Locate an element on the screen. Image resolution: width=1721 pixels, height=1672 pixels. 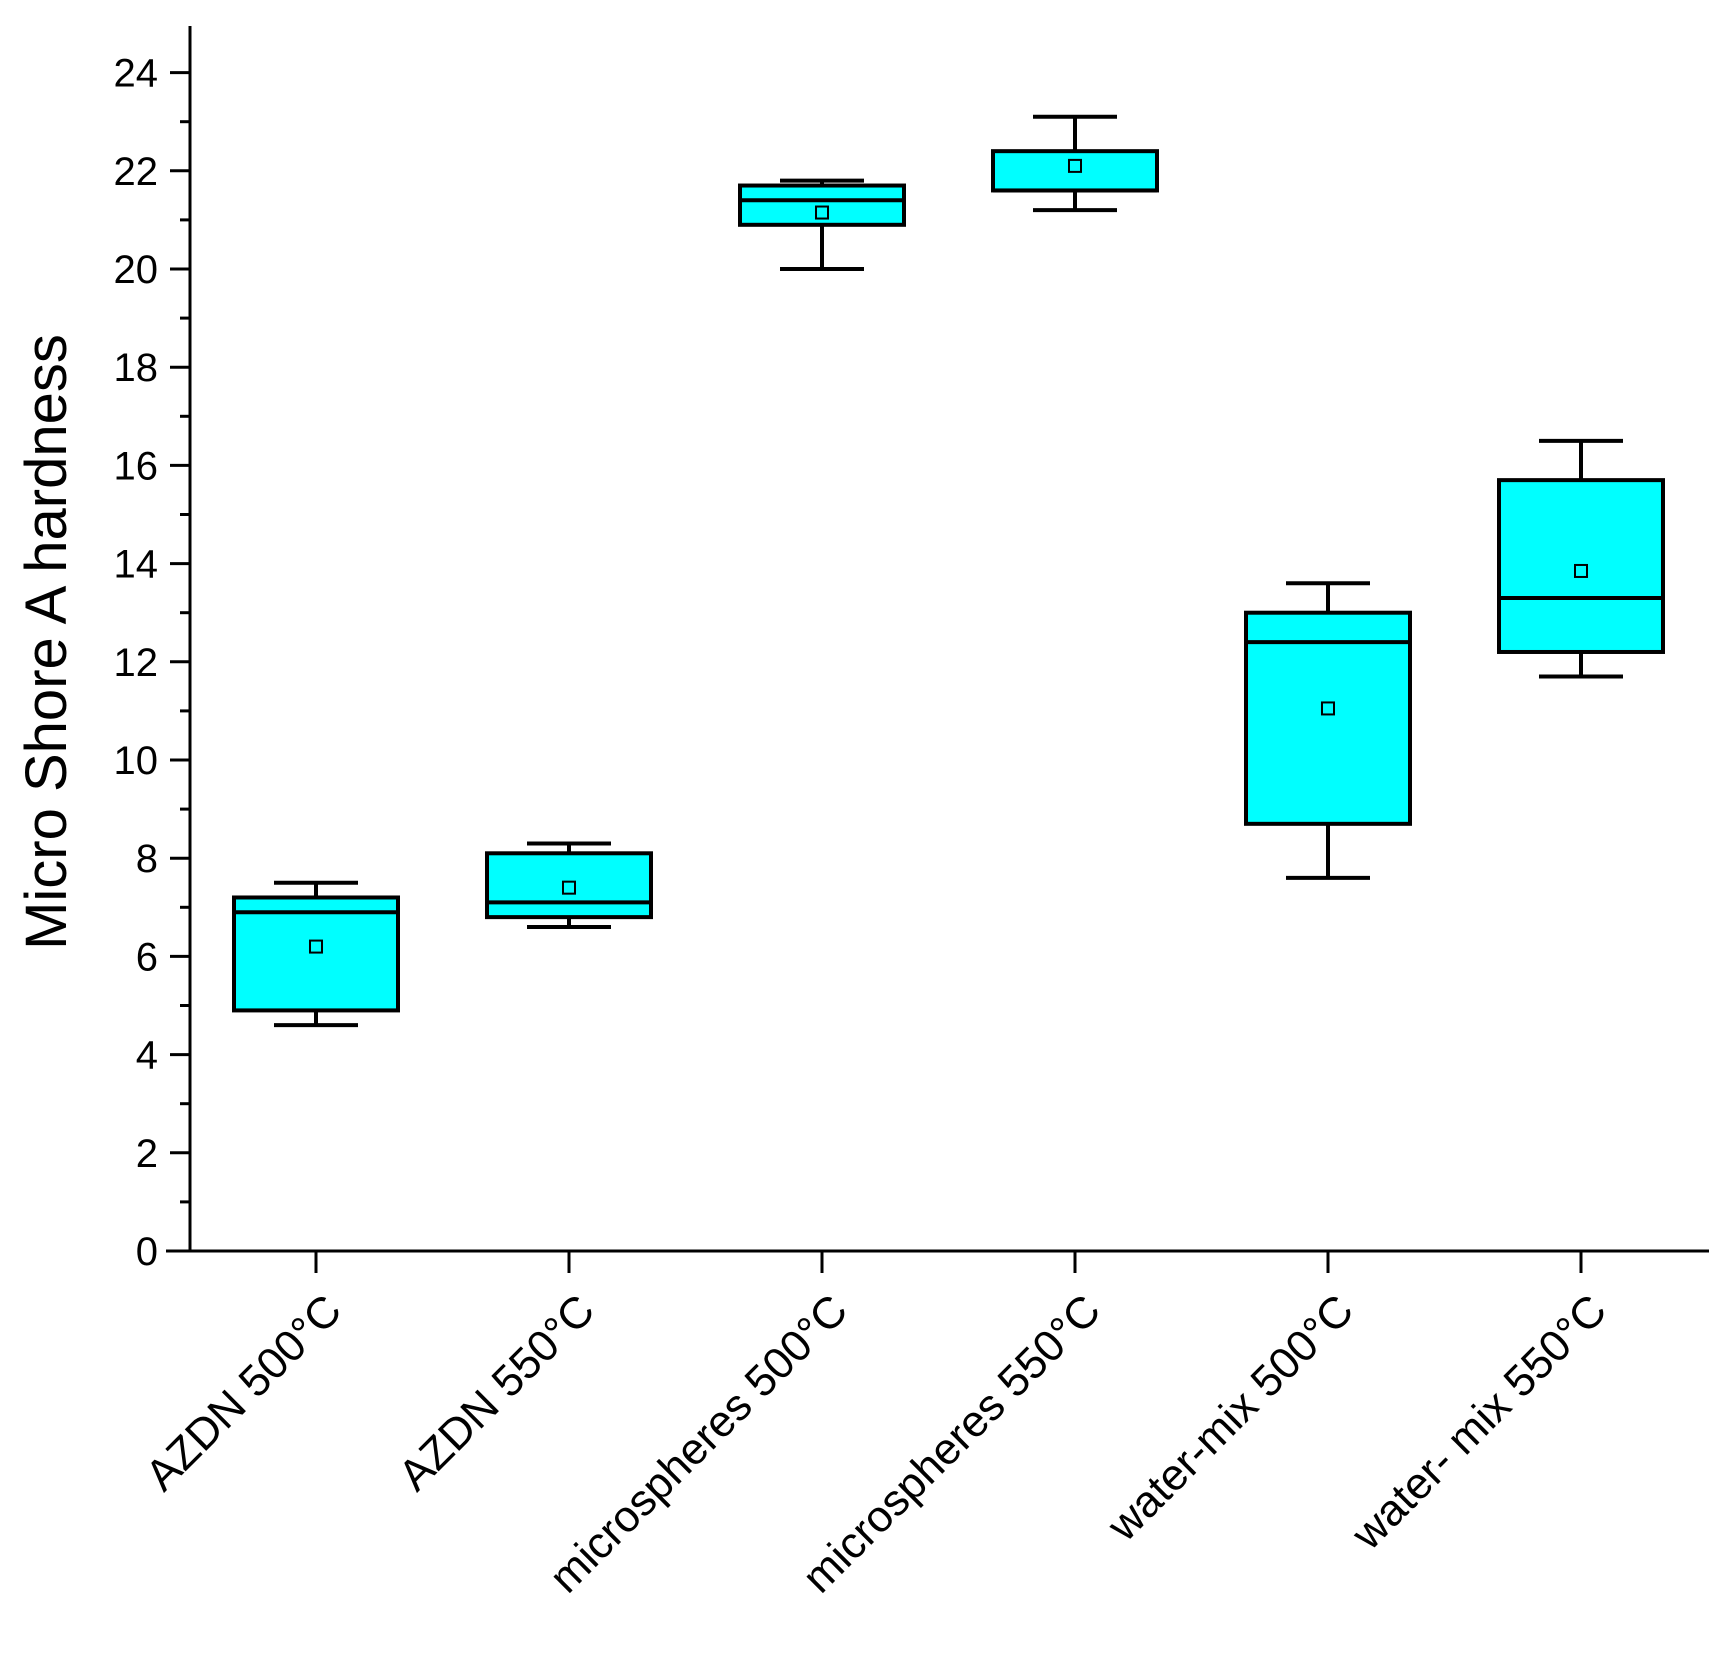
y-tick-label: 12 is located at coordinates (136, 663).